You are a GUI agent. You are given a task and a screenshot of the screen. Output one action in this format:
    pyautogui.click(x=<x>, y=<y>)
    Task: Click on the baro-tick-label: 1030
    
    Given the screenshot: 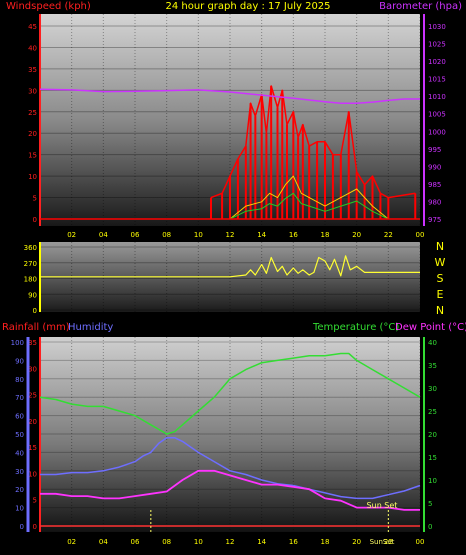 What is the action you would take?
    pyautogui.click(x=437, y=27)
    